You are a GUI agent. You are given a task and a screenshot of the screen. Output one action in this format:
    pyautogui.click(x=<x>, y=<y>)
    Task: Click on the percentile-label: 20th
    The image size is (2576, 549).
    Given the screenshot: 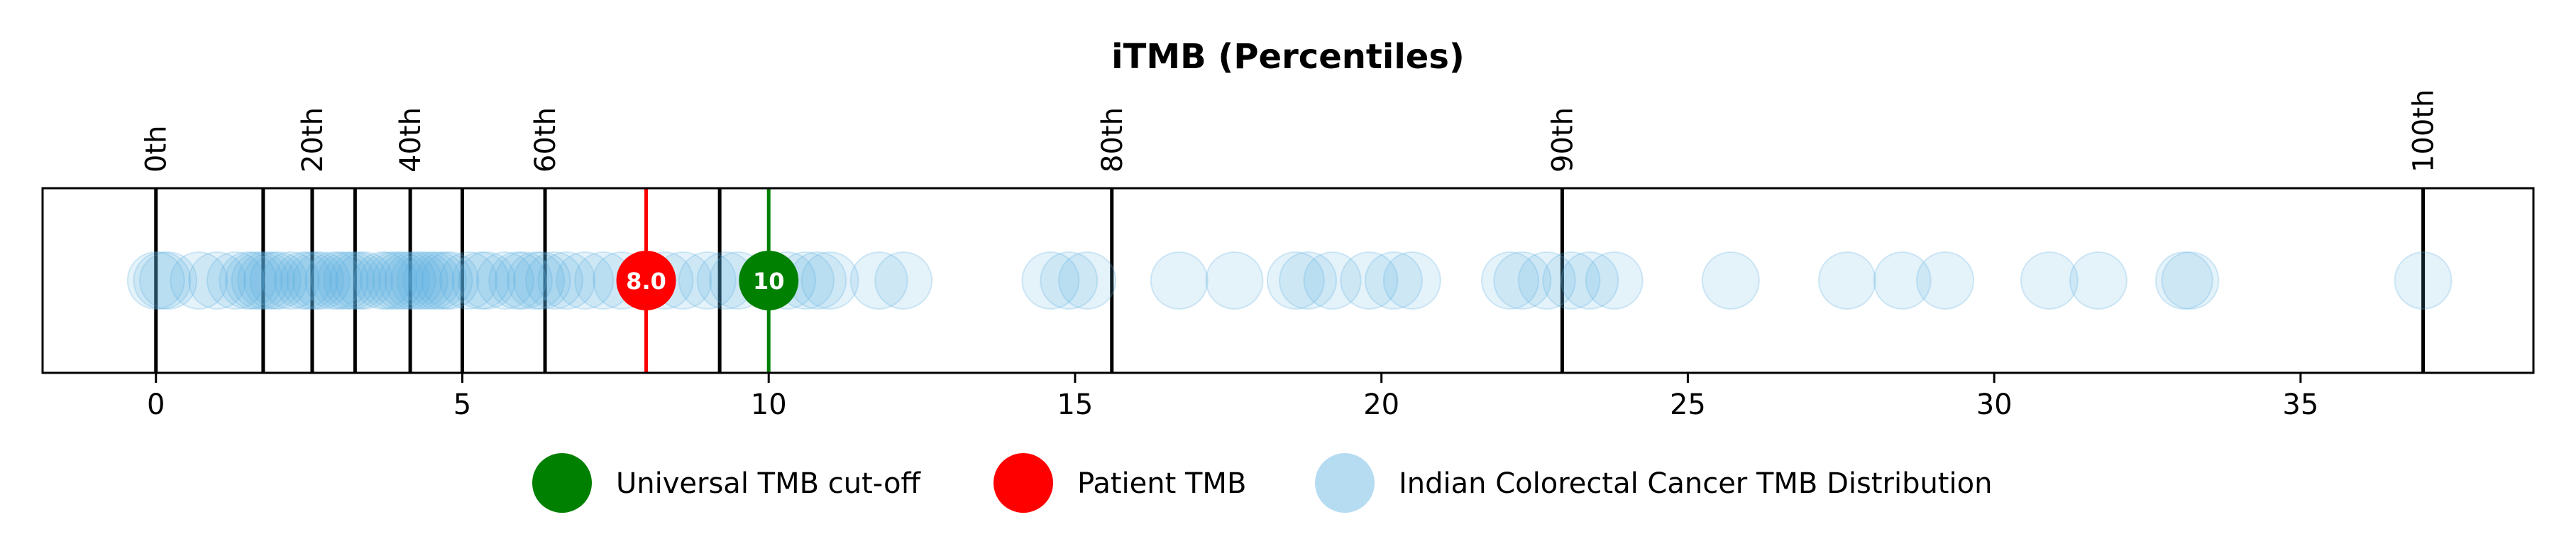 What is the action you would take?
    pyautogui.click(x=313, y=140)
    